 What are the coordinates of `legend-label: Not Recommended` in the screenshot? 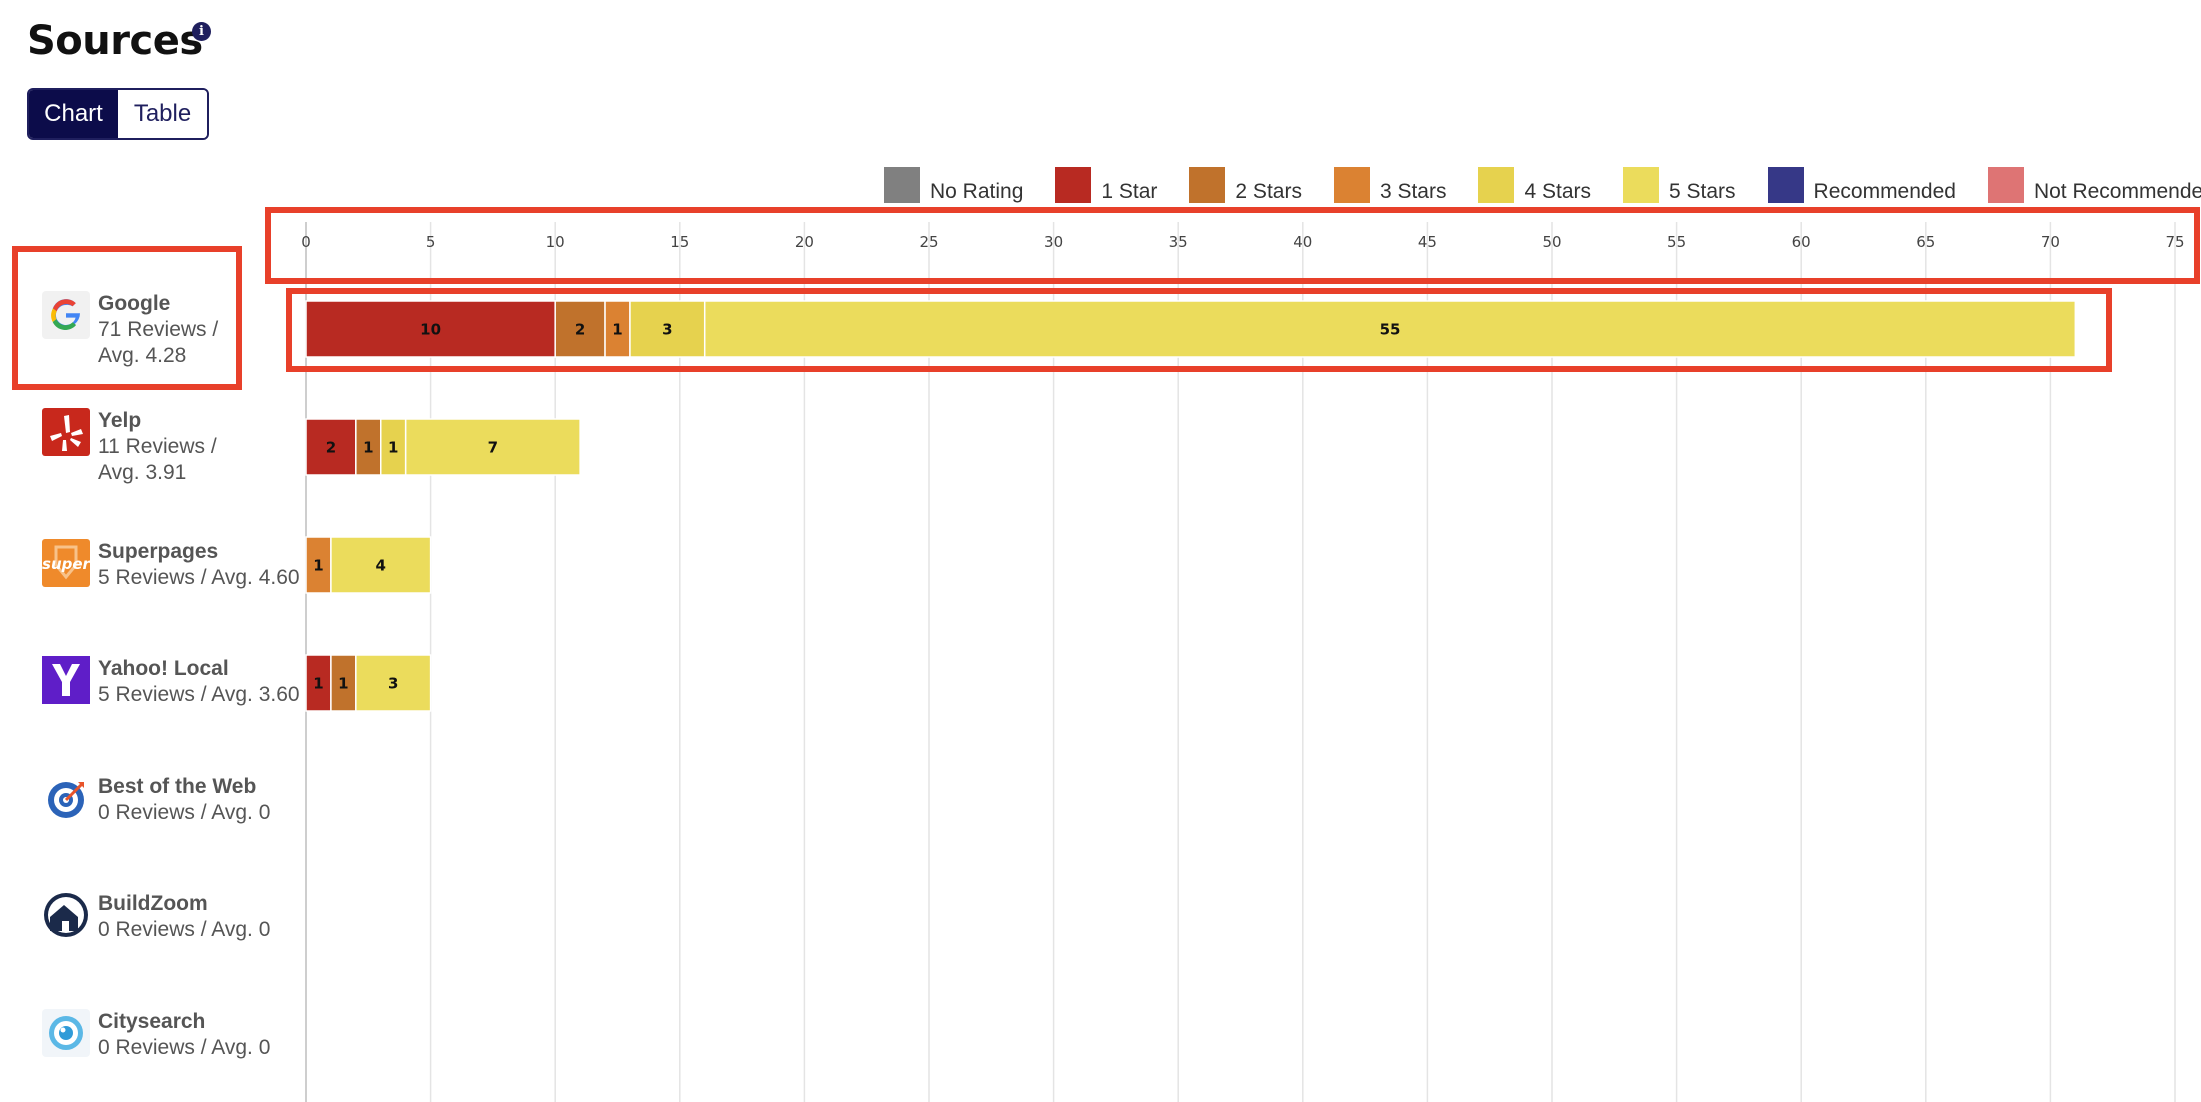 It's located at (2117, 191).